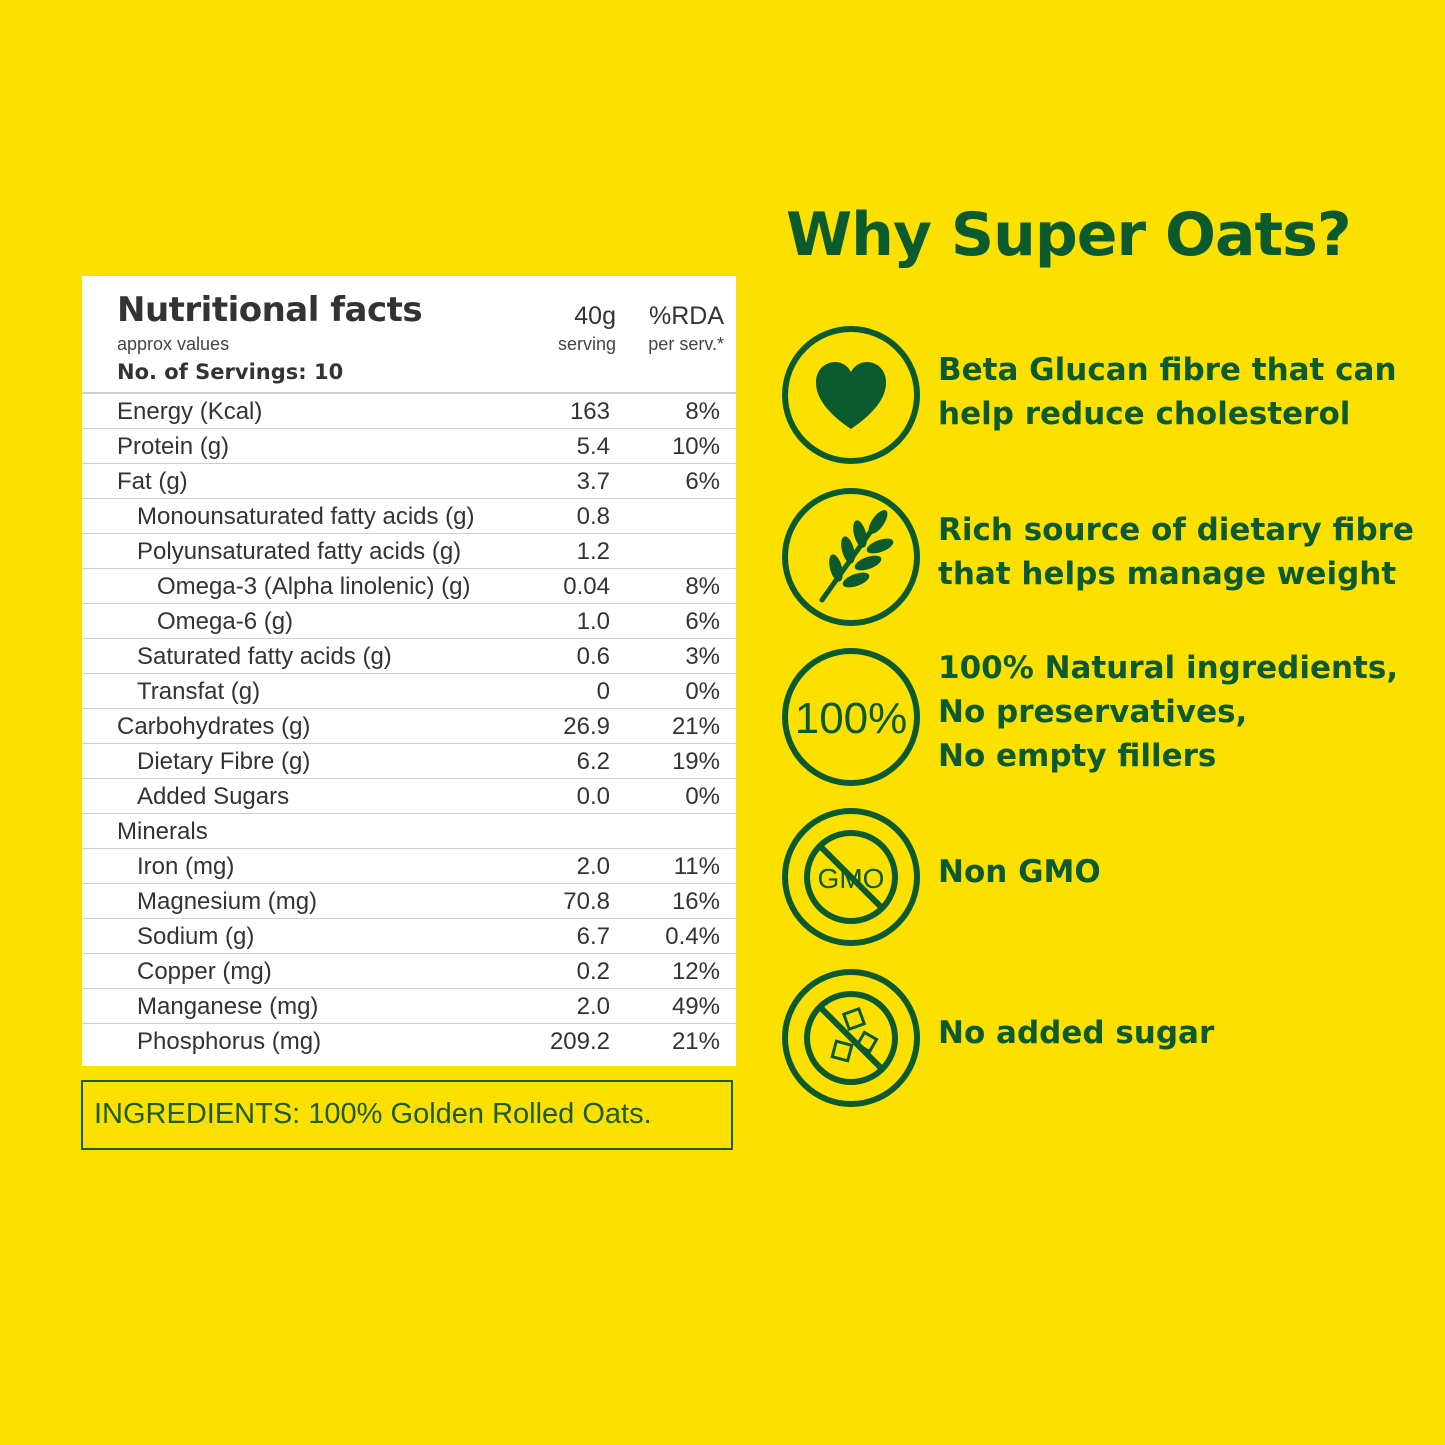 This screenshot has width=1445, height=1445. Describe the element at coordinates (196, 936) in the screenshot. I see `nutrient-name: Sodium (g)` at that location.